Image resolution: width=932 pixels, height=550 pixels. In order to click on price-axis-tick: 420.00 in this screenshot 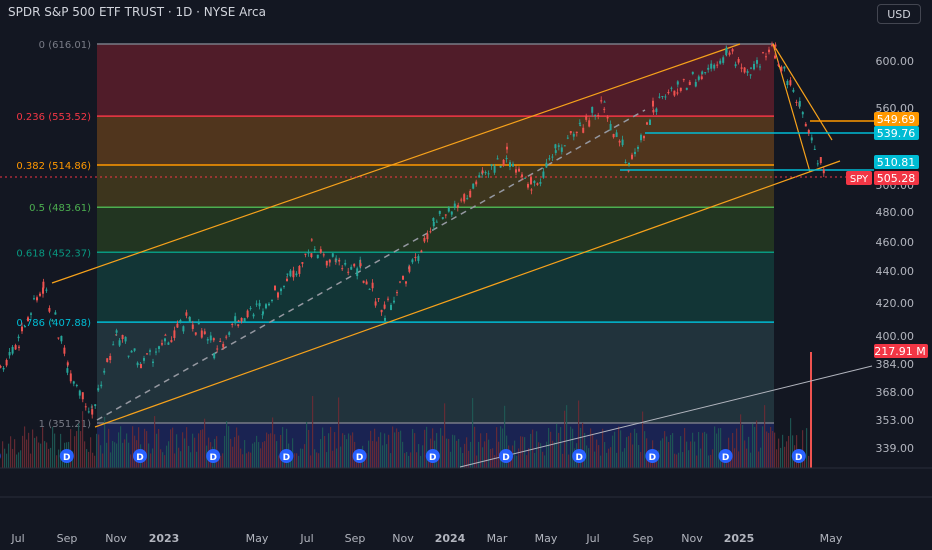, I will do `click(895, 303)`.